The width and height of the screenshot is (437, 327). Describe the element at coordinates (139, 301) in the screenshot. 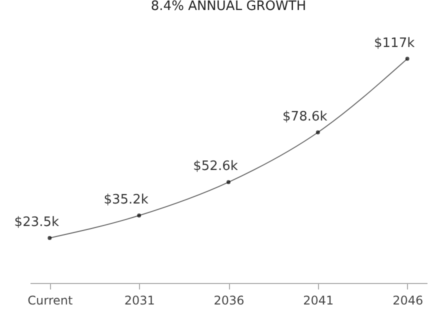

I see `x-tick-label: 2031` at that location.